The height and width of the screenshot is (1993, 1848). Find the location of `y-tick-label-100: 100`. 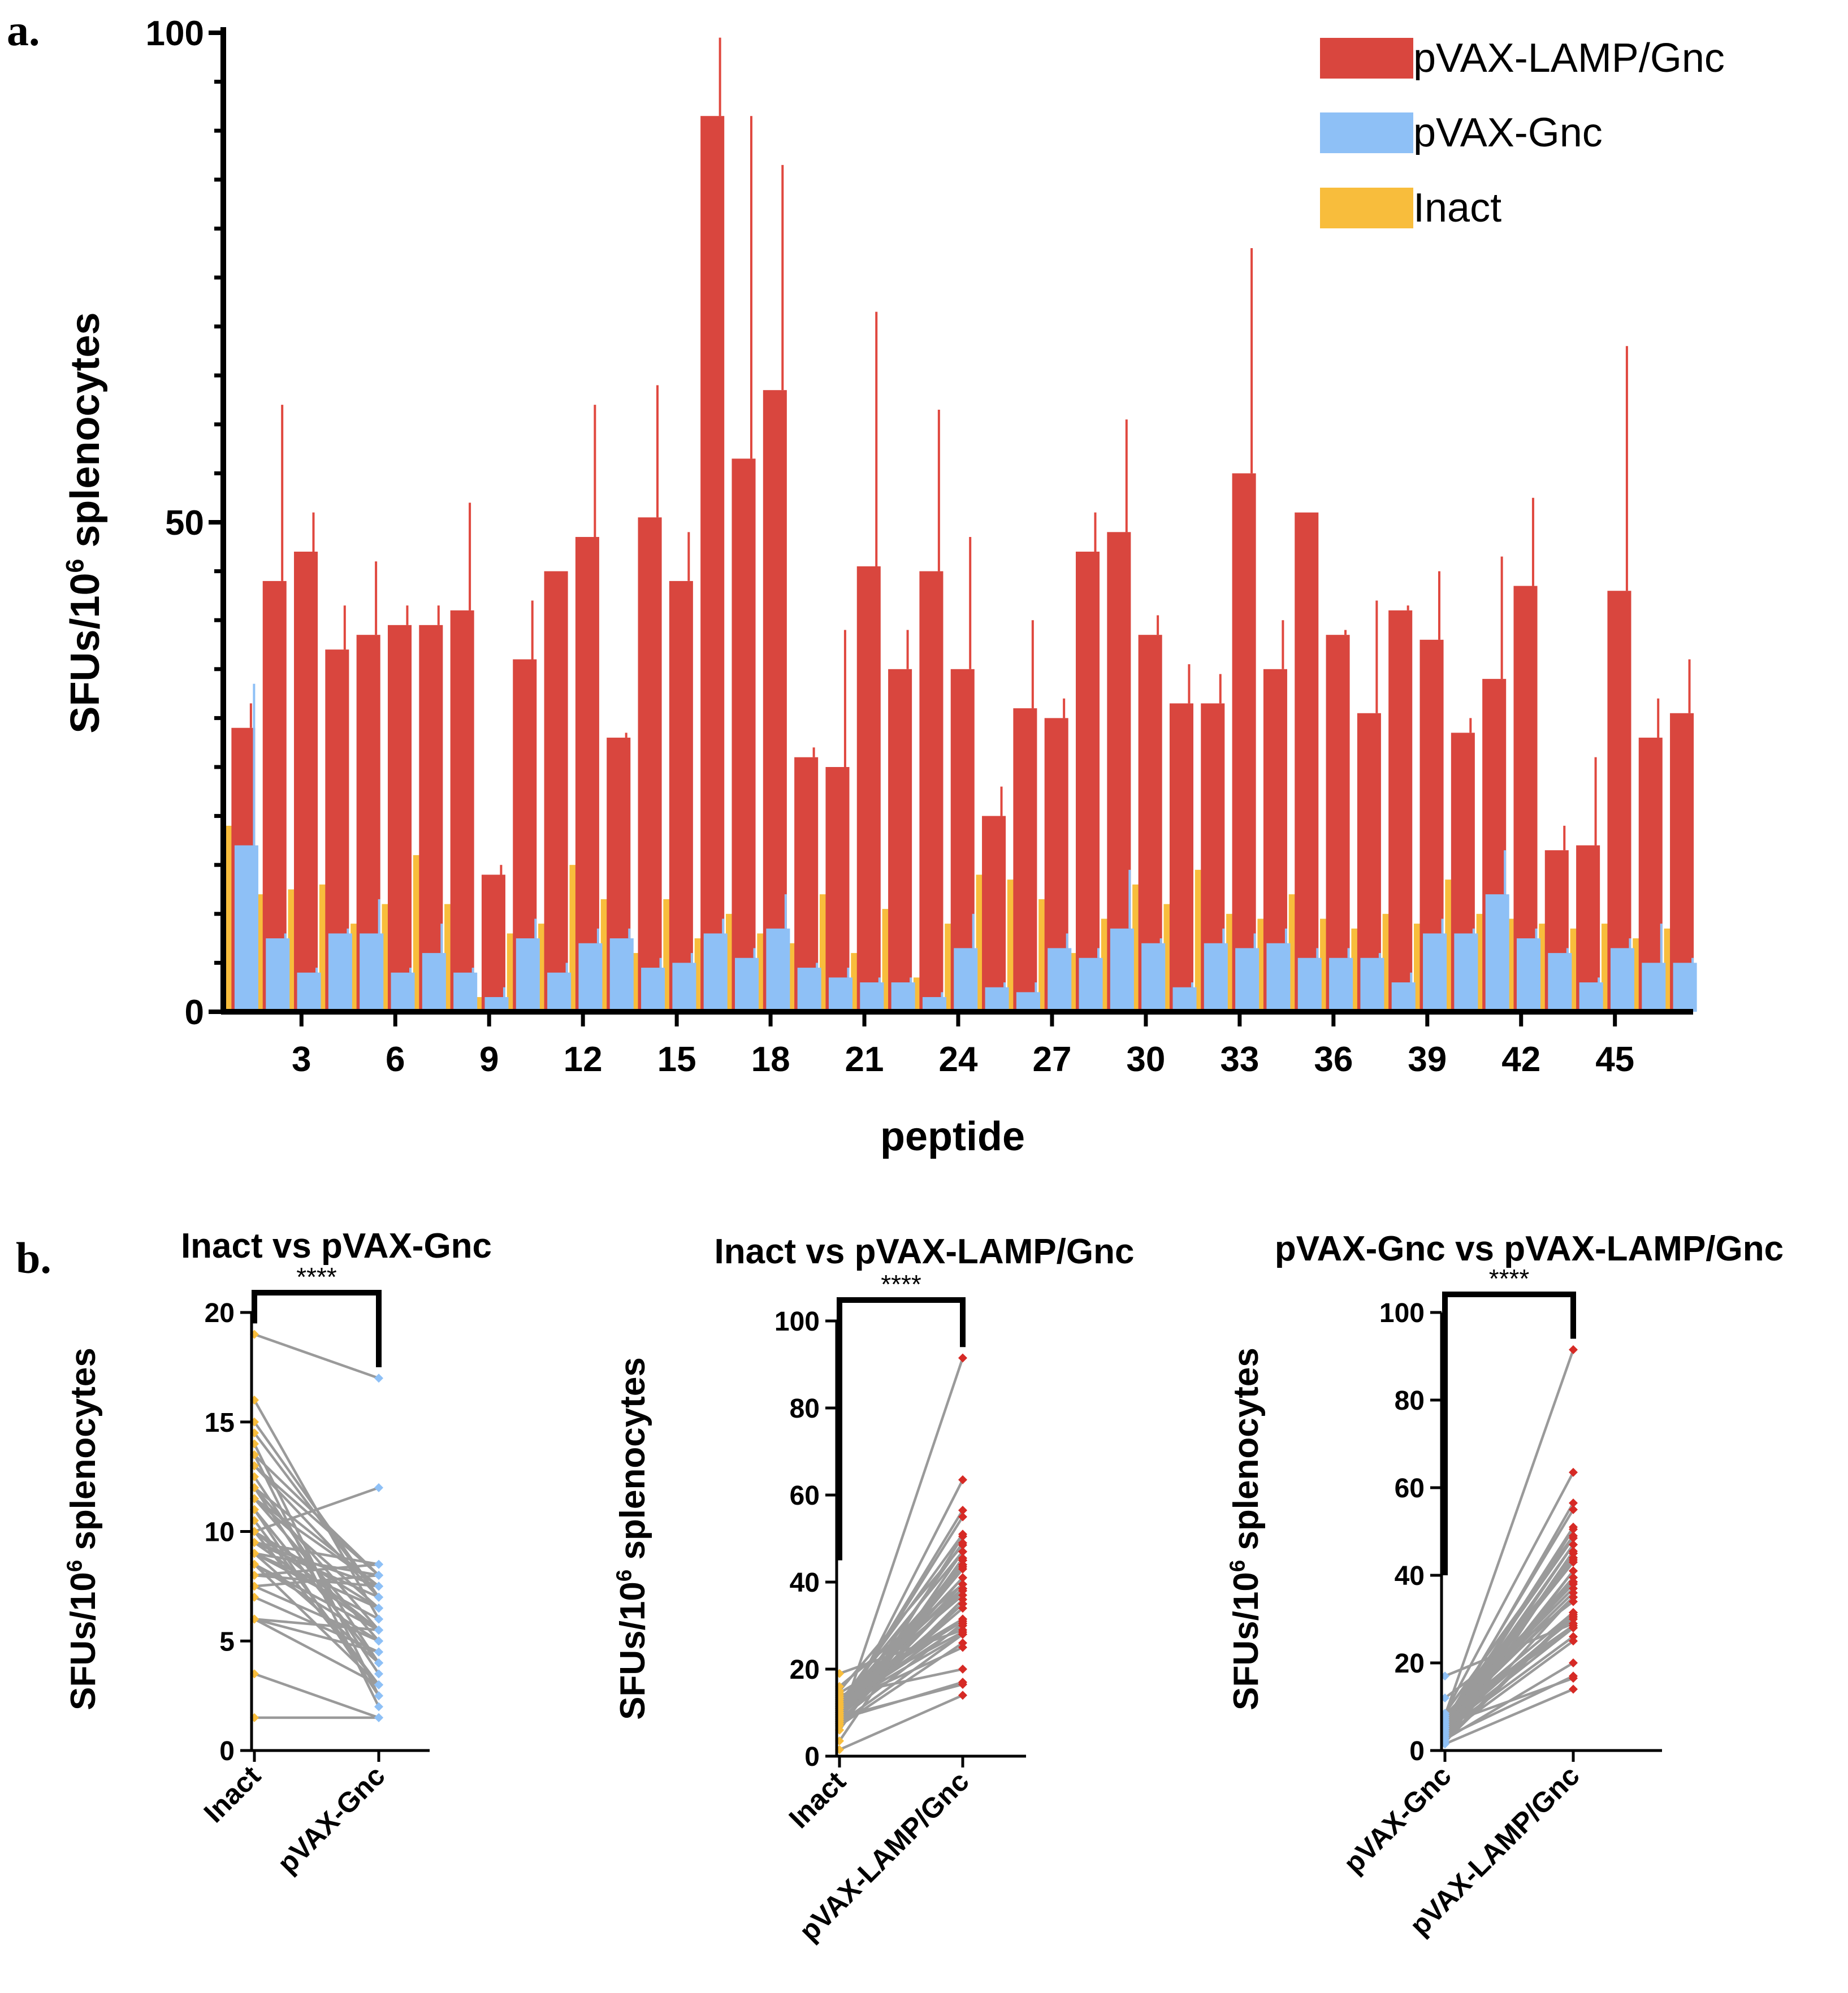

y-tick-label-100: 100 is located at coordinates (797, 1322).